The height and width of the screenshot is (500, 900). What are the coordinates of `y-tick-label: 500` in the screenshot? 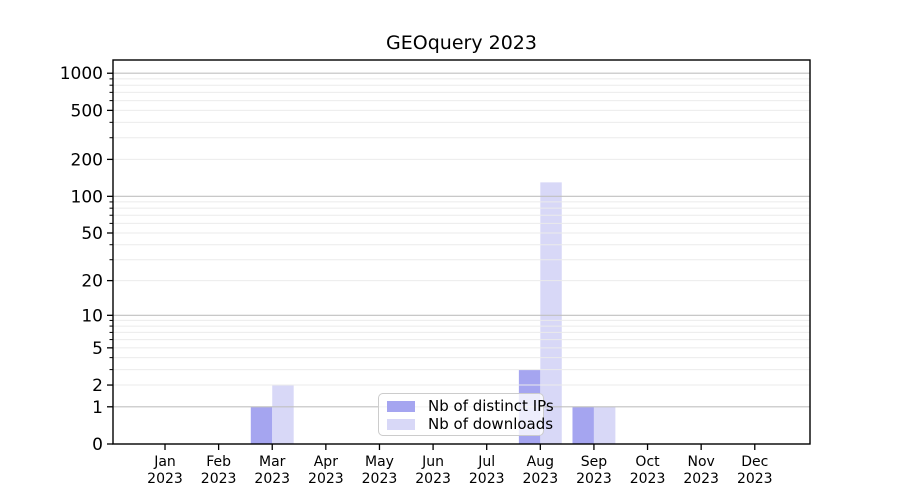 It's located at (87, 111).